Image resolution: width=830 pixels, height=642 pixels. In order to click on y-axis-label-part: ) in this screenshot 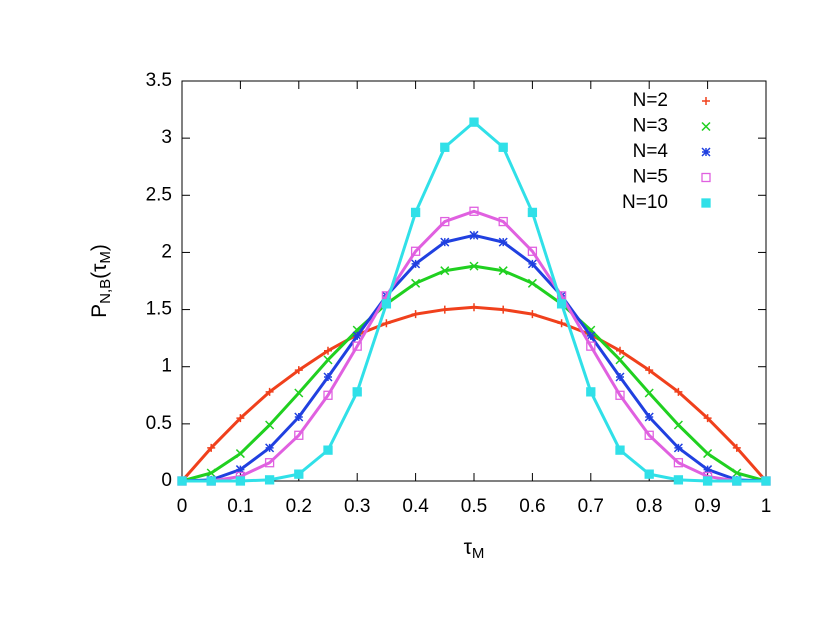, I will do `click(99, 247)`.